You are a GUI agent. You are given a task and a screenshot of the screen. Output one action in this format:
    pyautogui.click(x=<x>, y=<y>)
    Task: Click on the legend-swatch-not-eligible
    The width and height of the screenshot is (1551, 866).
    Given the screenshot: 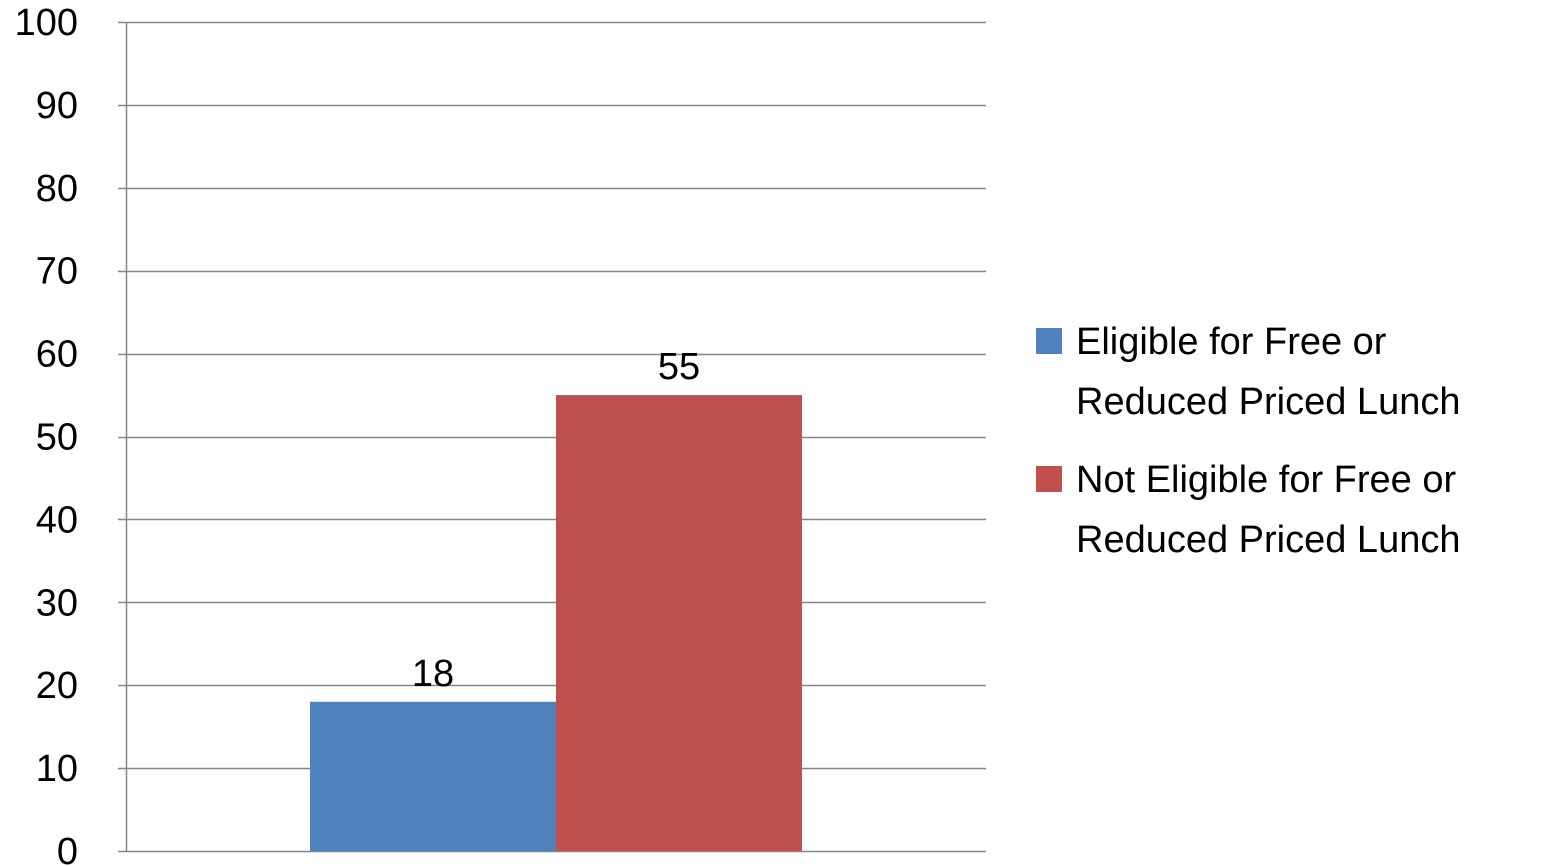 What is the action you would take?
    pyautogui.click(x=1049, y=479)
    